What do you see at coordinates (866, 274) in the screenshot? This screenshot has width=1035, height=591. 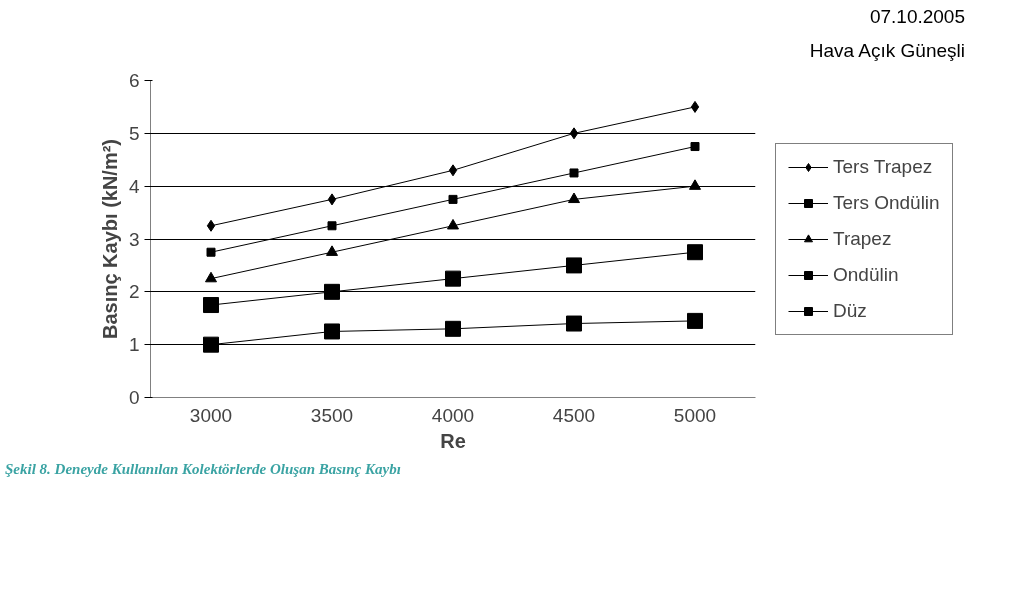 I see `legend-label: Ondülin` at bounding box center [866, 274].